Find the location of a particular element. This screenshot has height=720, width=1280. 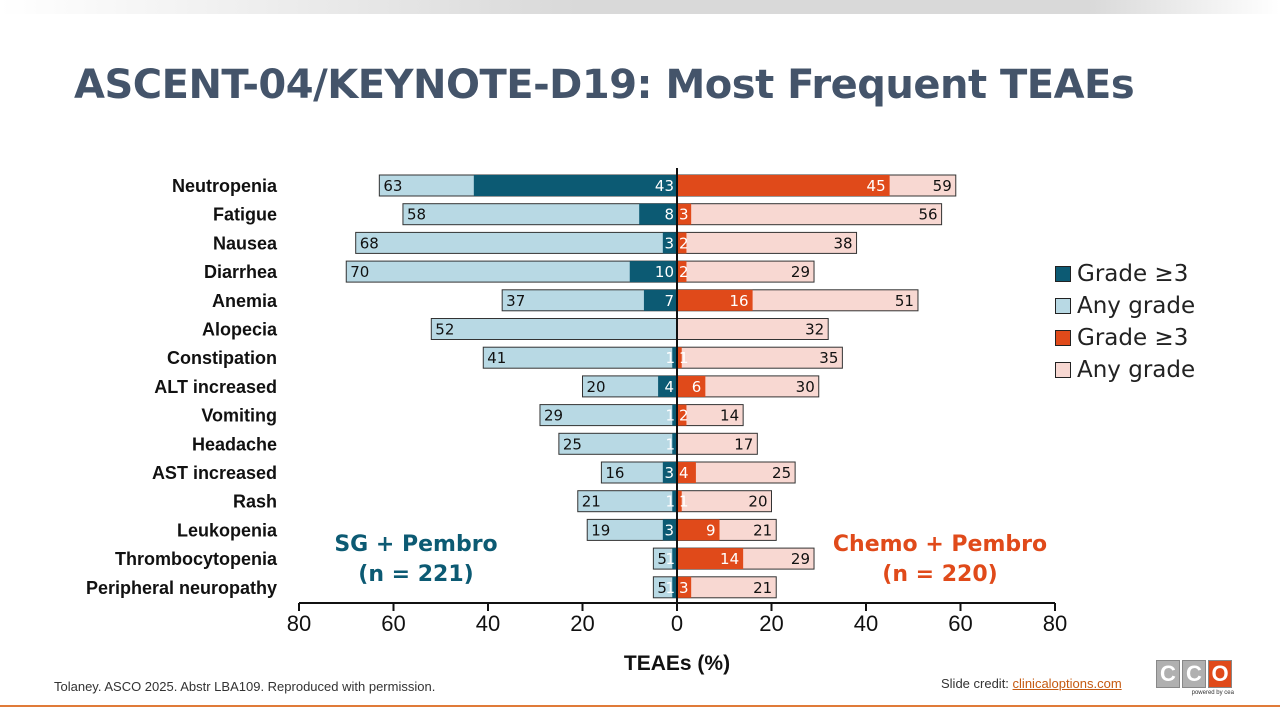

left-group-label: SG + Pembro (n = 221) is located at coordinates (416, 560).